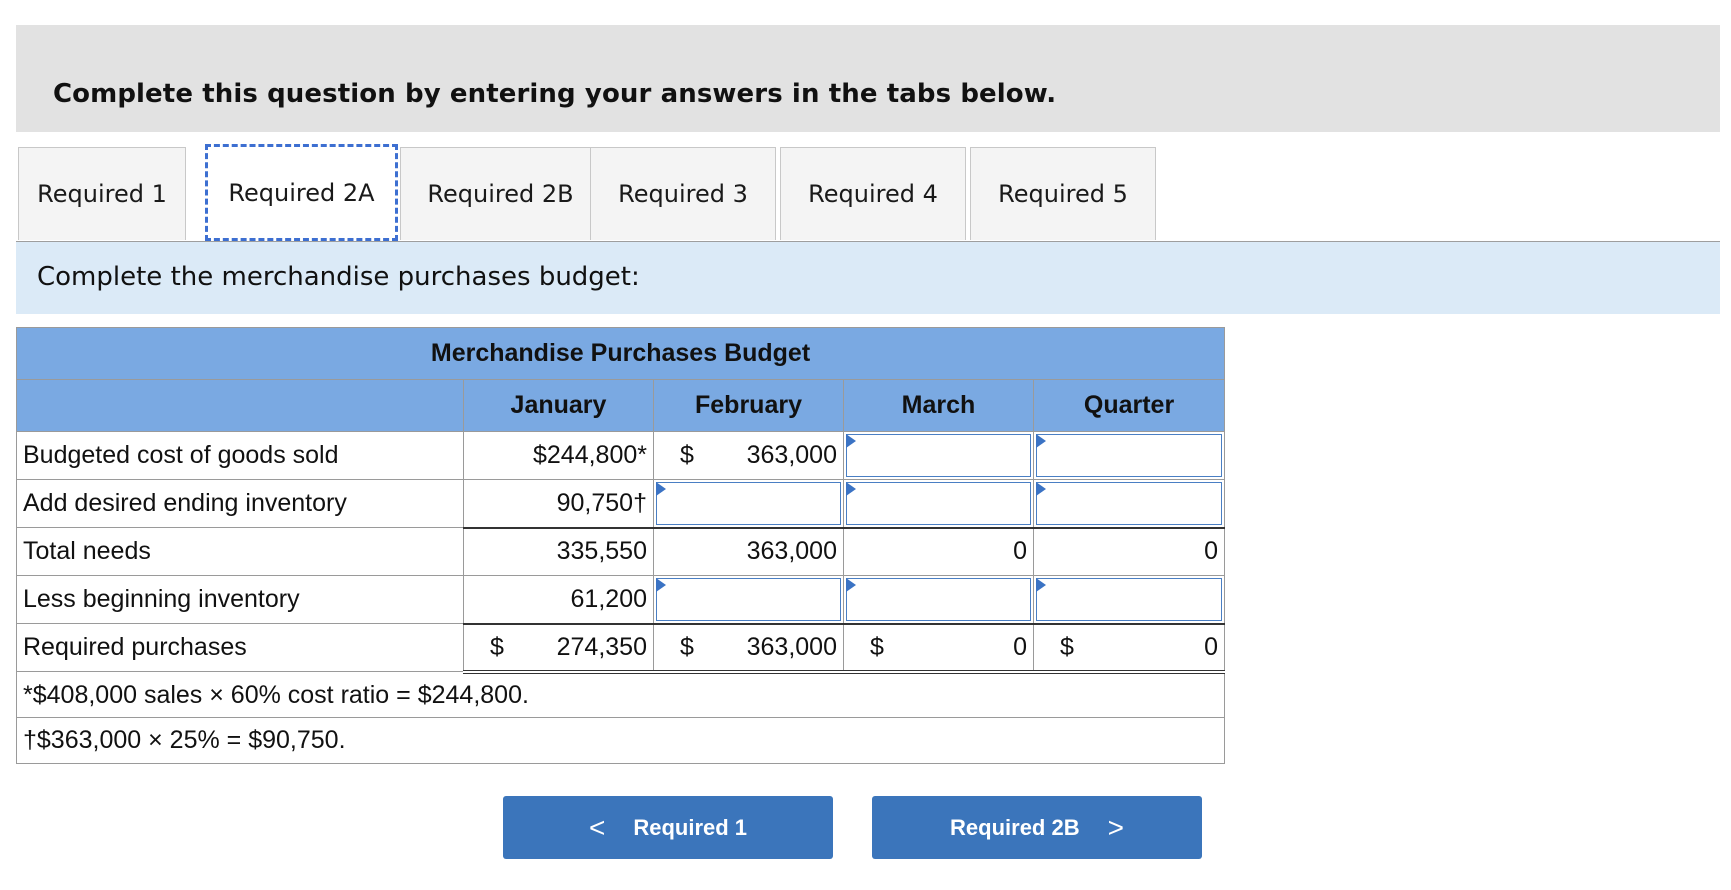 The image size is (1731, 890). Describe the element at coordinates (558, 599) in the screenshot. I see `value-cell: 61,200` at that location.